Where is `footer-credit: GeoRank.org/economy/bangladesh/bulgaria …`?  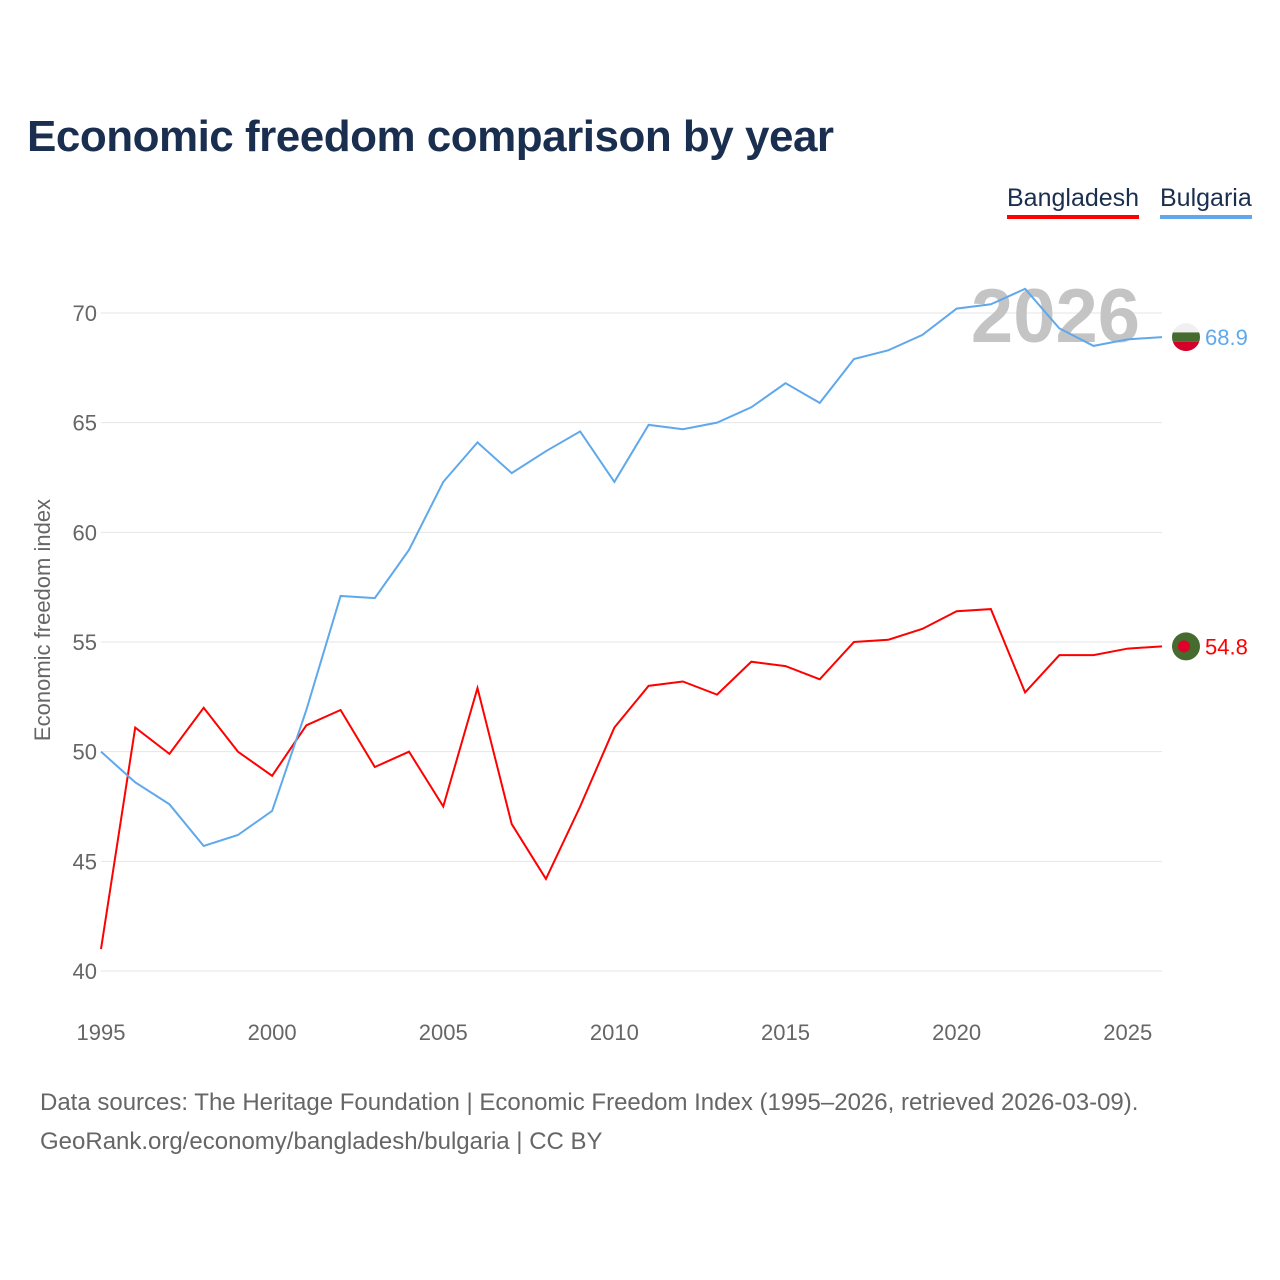
footer-credit: GeoRank.org/economy/bangladesh/bulgaria … is located at coordinates (321, 1141).